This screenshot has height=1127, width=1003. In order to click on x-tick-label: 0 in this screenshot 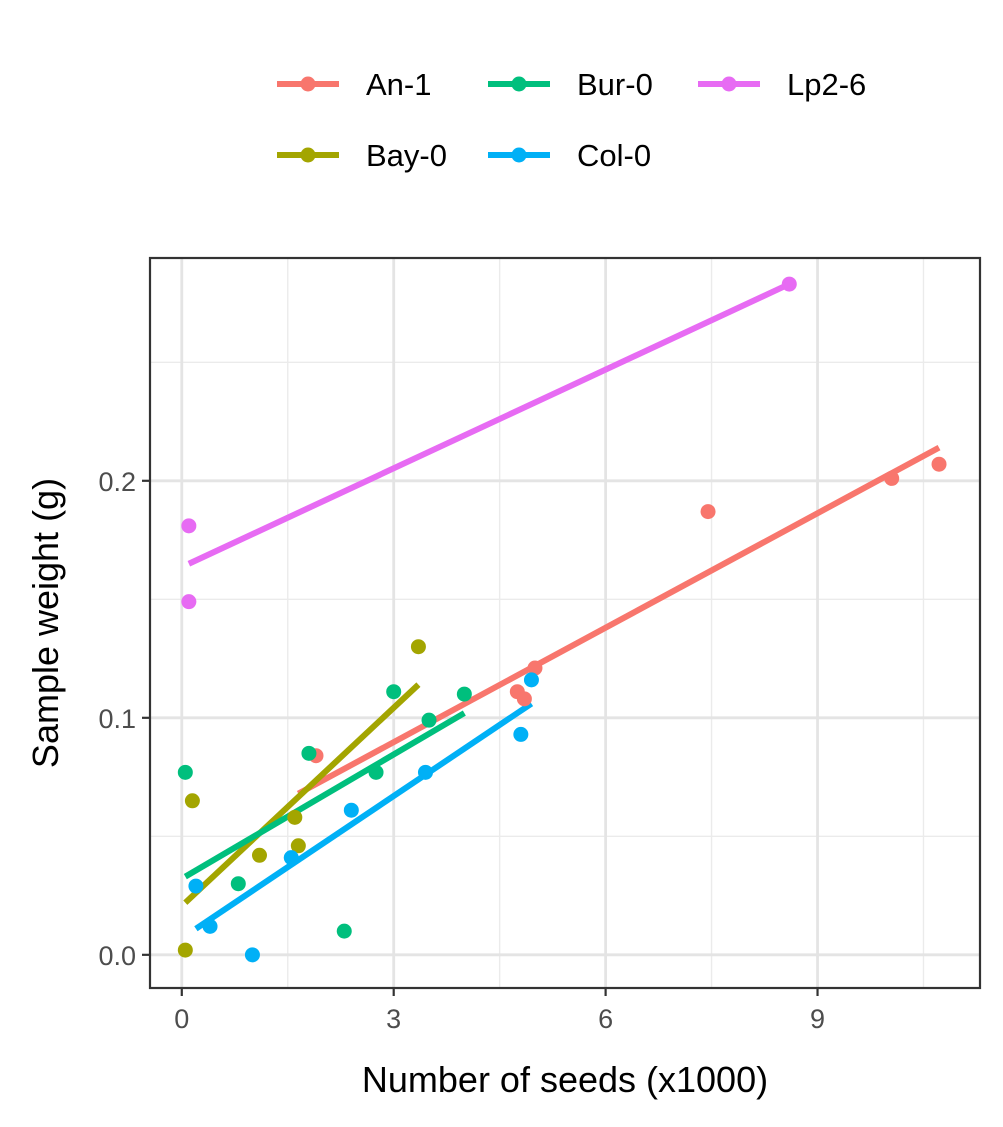, I will do `click(181, 1019)`.